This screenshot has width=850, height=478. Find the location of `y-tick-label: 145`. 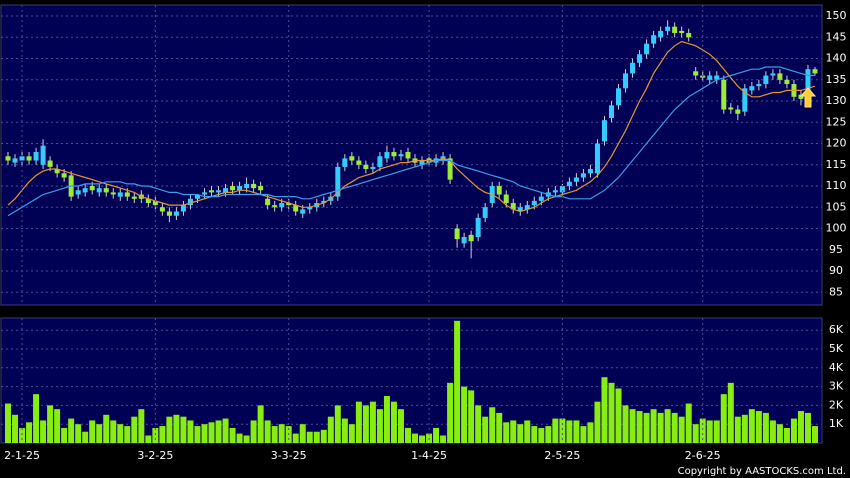

y-tick-label: 145 is located at coordinates (836, 36).